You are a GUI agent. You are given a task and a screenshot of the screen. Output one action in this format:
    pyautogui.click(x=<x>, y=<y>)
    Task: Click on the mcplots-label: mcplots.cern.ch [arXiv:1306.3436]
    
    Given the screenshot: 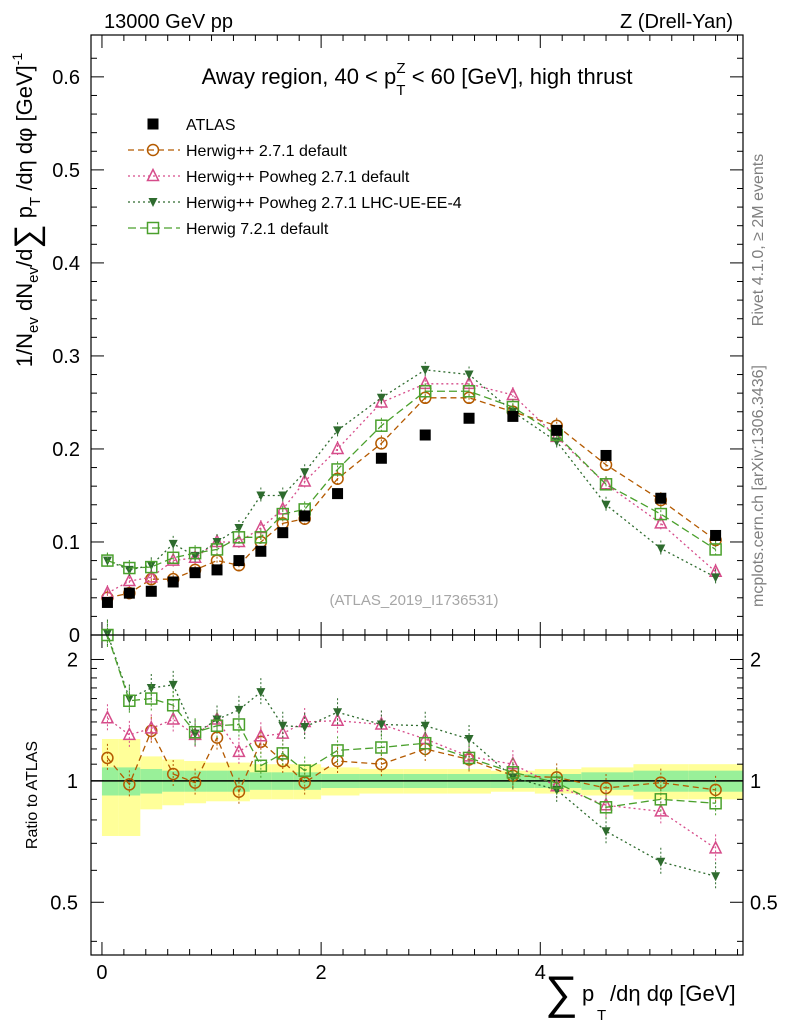 What is the action you would take?
    pyautogui.click(x=758, y=486)
    